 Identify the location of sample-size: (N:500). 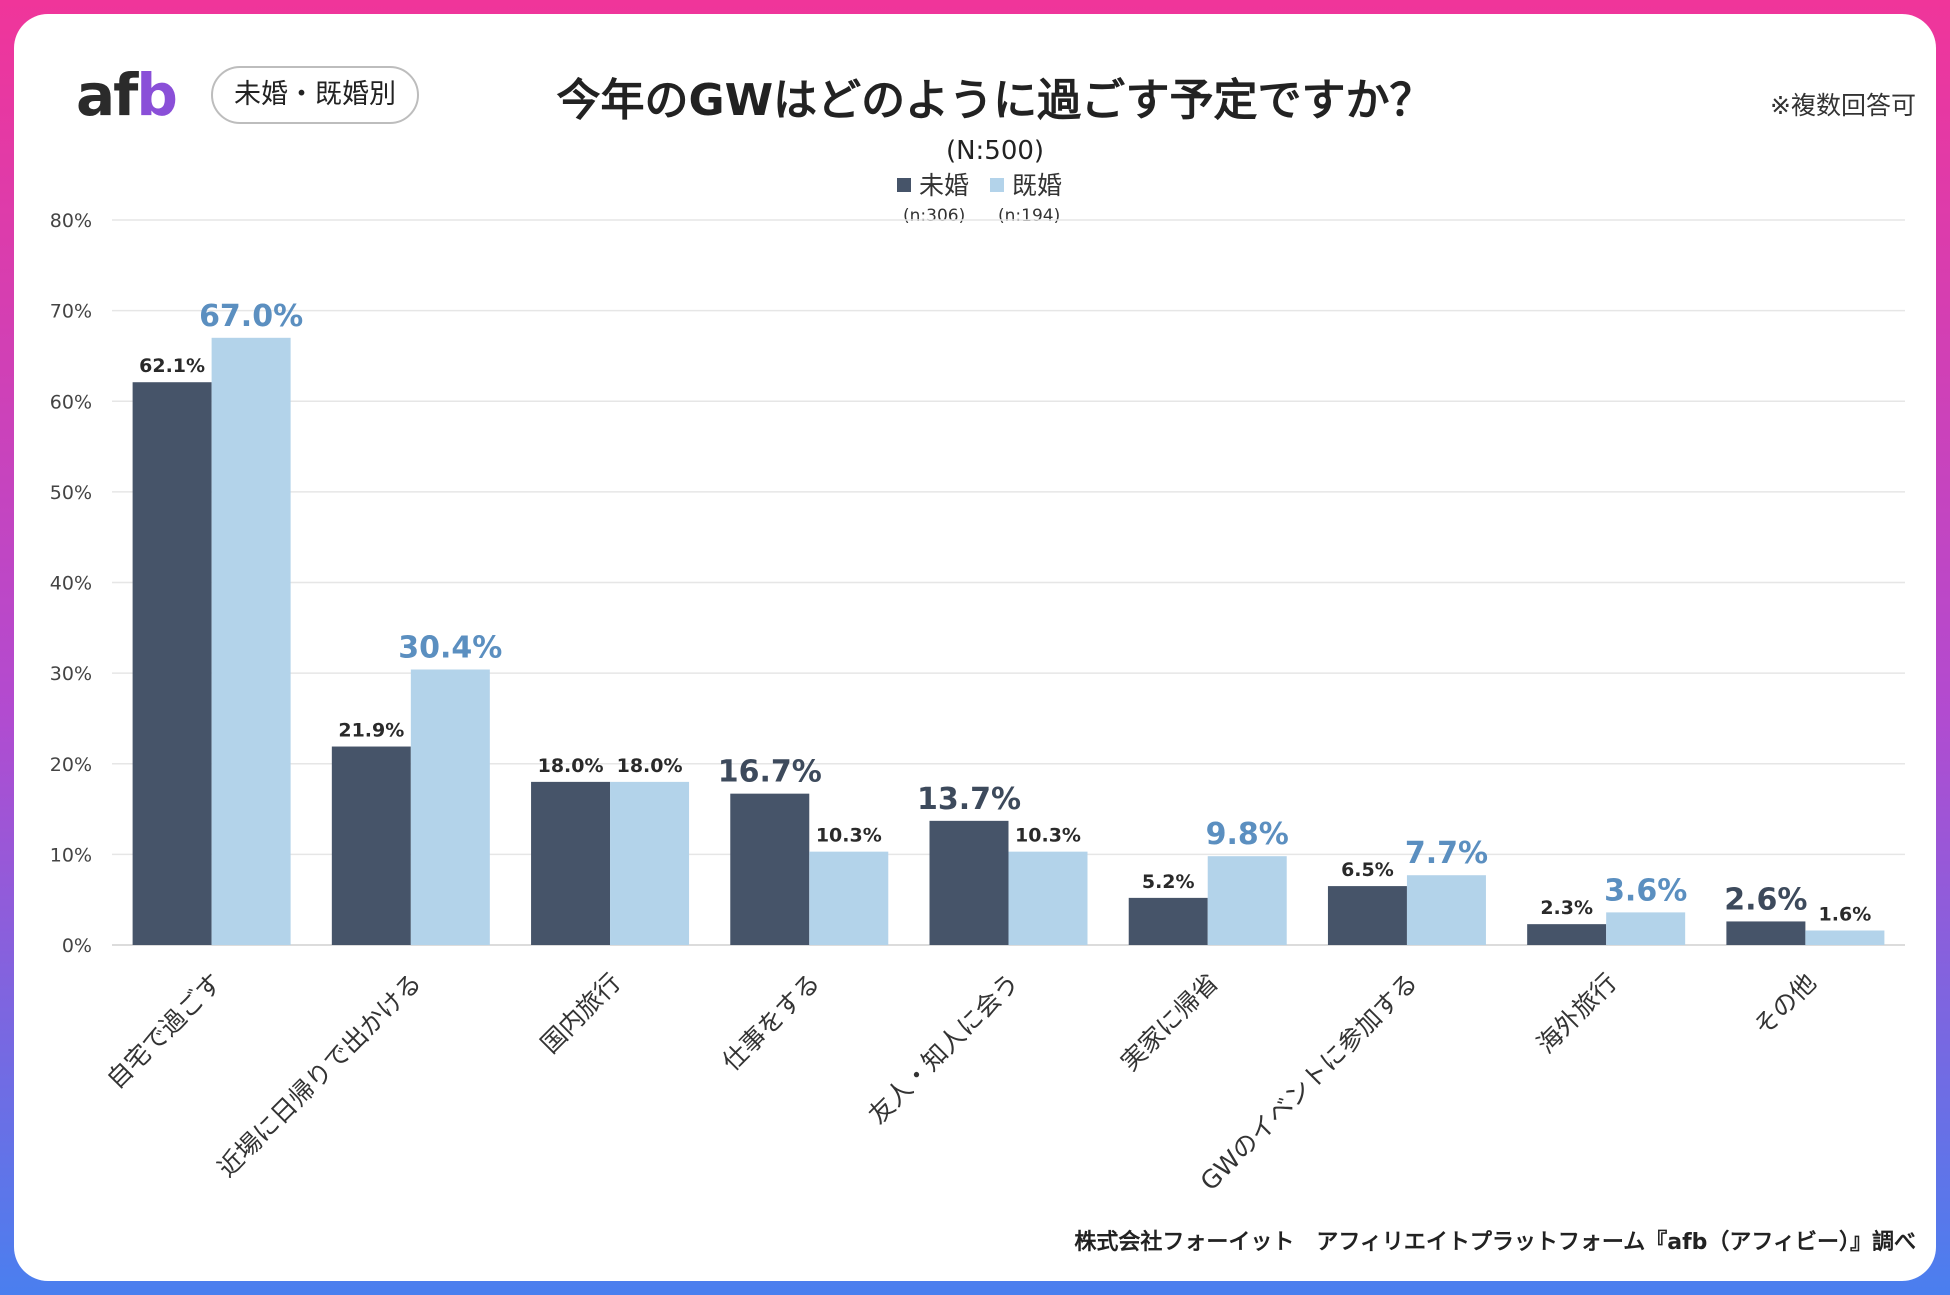
(995, 151).